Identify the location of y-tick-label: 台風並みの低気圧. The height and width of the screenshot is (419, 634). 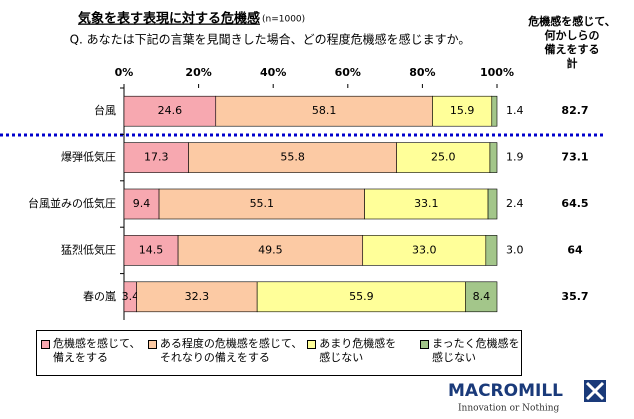
(72, 203).